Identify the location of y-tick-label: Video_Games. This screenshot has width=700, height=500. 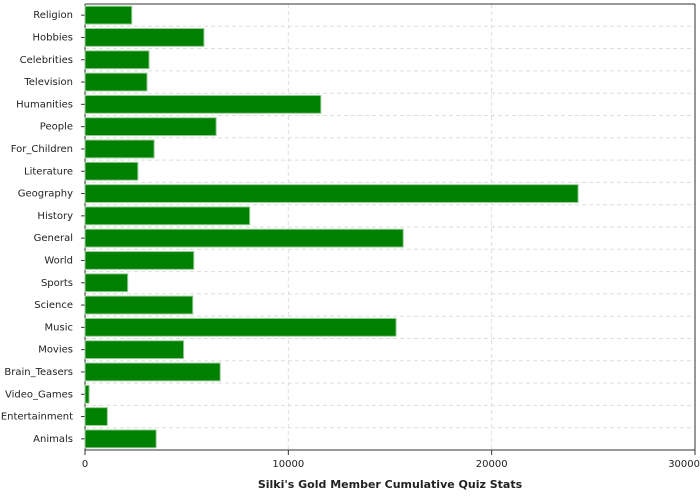
(39, 394).